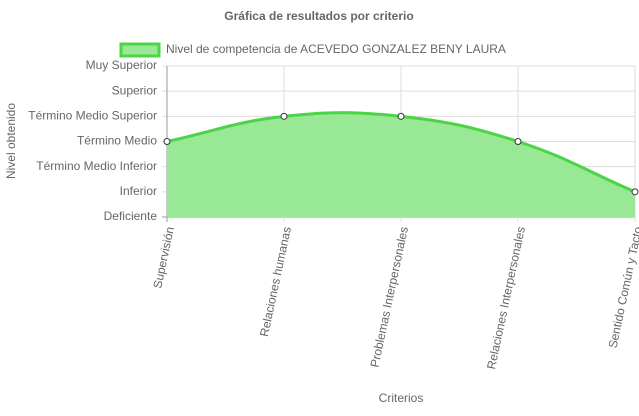 This screenshot has width=639, height=416. Describe the element at coordinates (11, 141) in the screenshot. I see `y-axis-label: Nivel obtenido` at that location.